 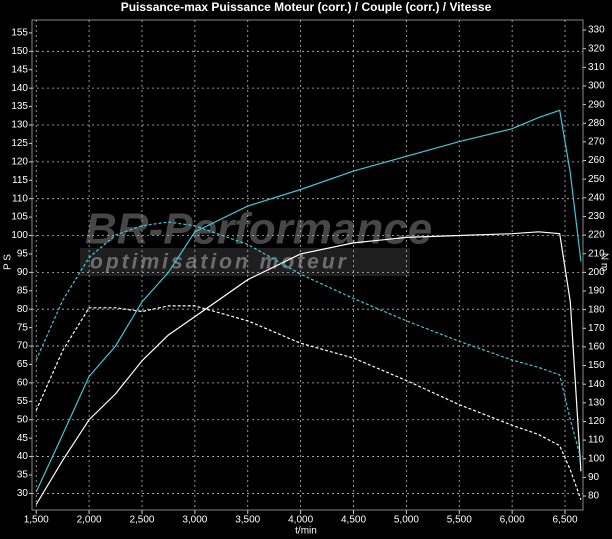 I want to click on y2-tick-label: 170, so click(x=596, y=328).